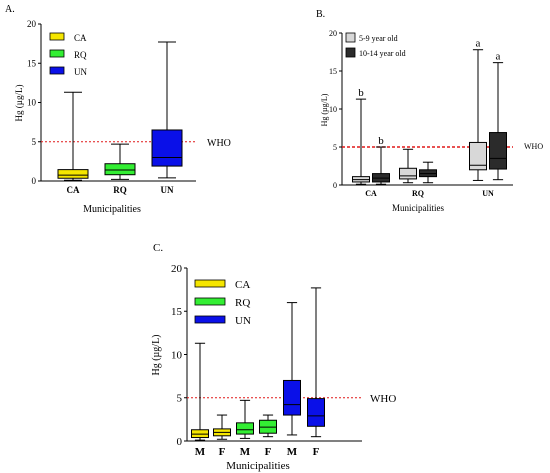  What do you see at coordinates (383, 399) in the screenshot?
I see `panel-c-who-label: WHO` at bounding box center [383, 399].